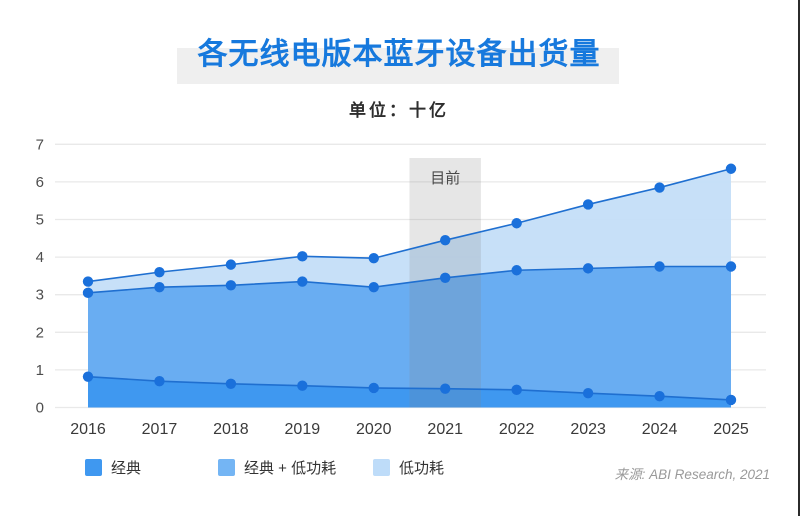  Describe the element at coordinates (399, 54) in the screenshot. I see `page-title: 各无线电版本蓝牙设备出货量` at that location.